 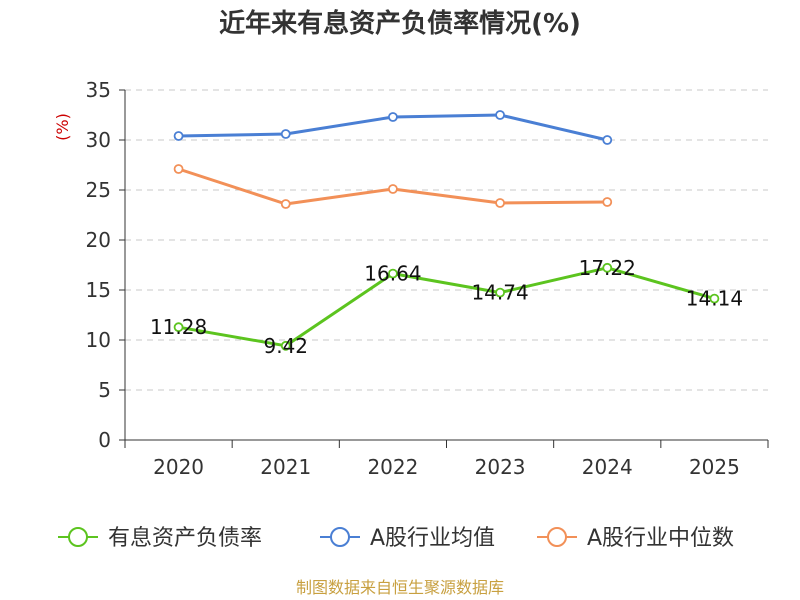 What do you see at coordinates (185, 538) in the screenshot?
I see `legend-label: 有息资产负债率` at bounding box center [185, 538].